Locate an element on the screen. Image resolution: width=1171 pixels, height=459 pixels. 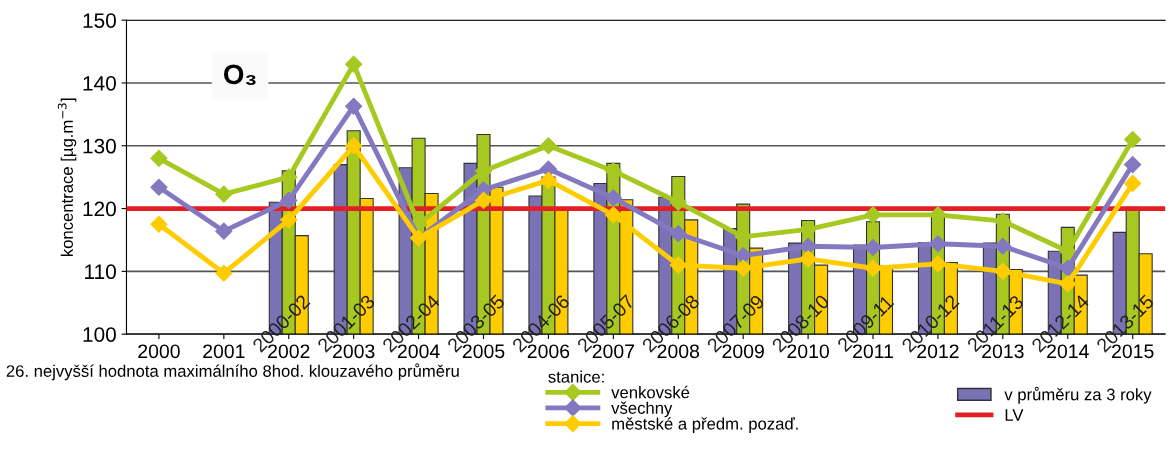
y-axis-title: koncentrace [µg.m$^{−3}$] is located at coordinates (67, 177).